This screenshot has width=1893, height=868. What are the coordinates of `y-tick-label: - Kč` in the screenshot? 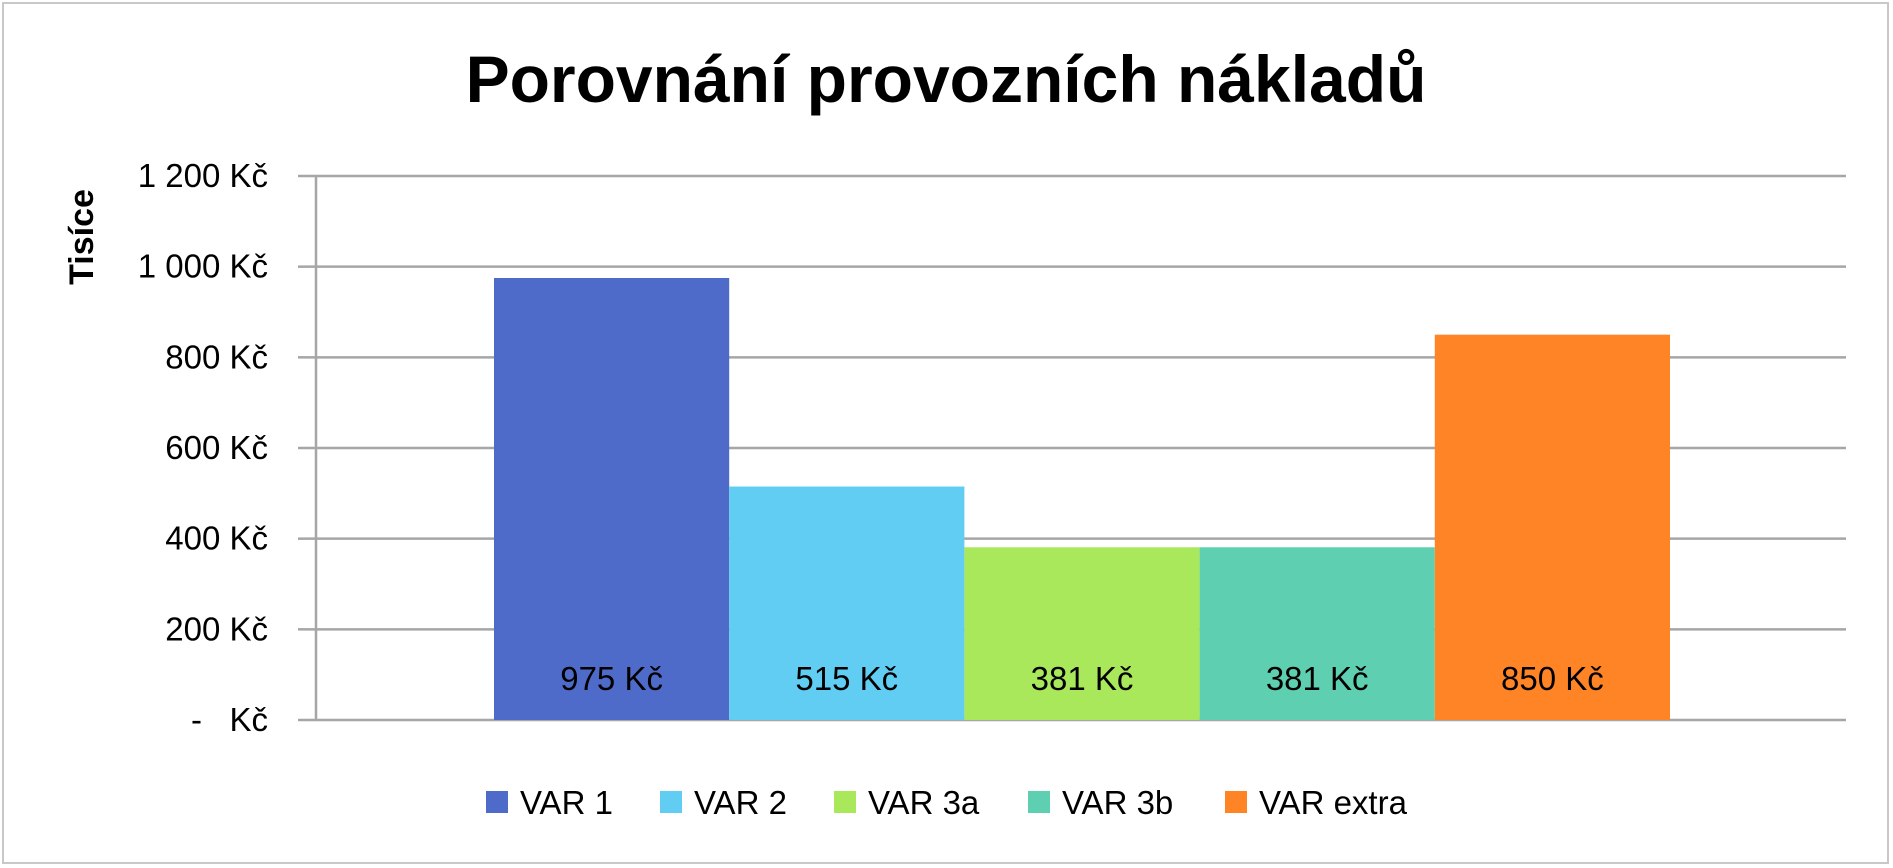 It's located at (229, 719).